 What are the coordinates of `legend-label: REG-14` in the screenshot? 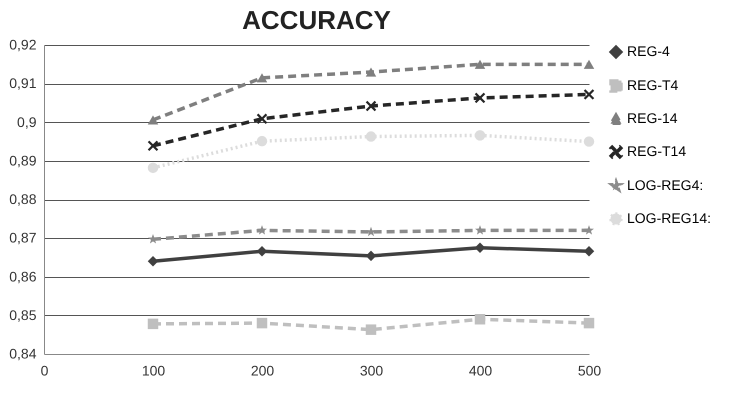 It's located at (652, 118).